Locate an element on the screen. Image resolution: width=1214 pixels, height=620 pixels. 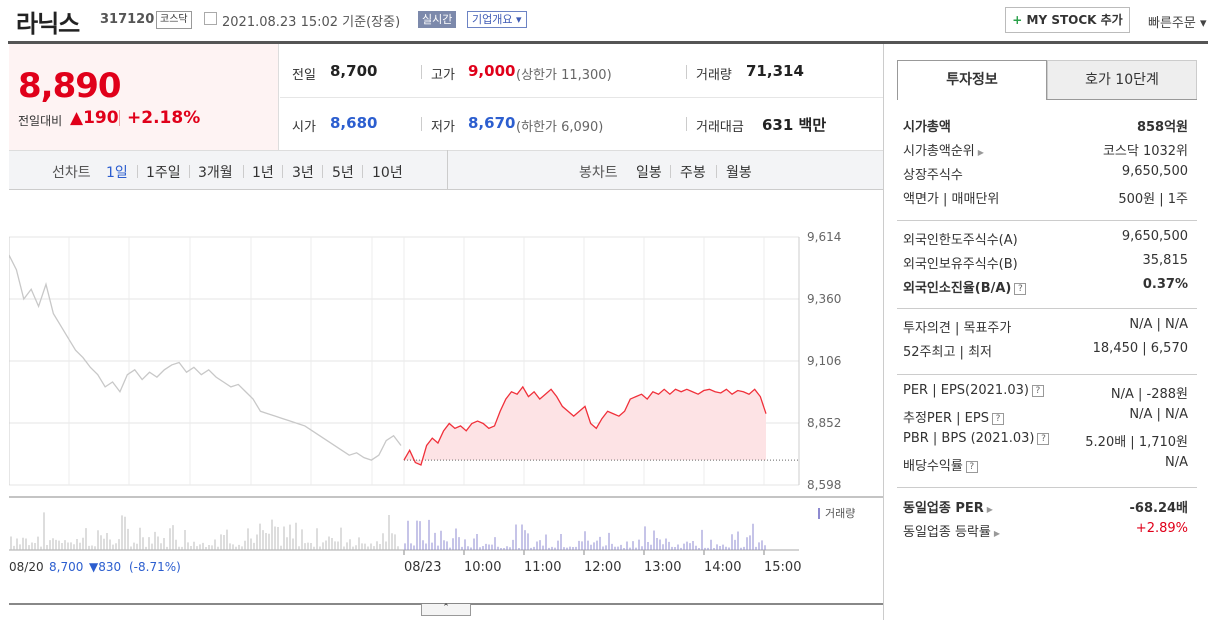
info-value: 18,450 | 6,570 is located at coordinates (1140, 348).